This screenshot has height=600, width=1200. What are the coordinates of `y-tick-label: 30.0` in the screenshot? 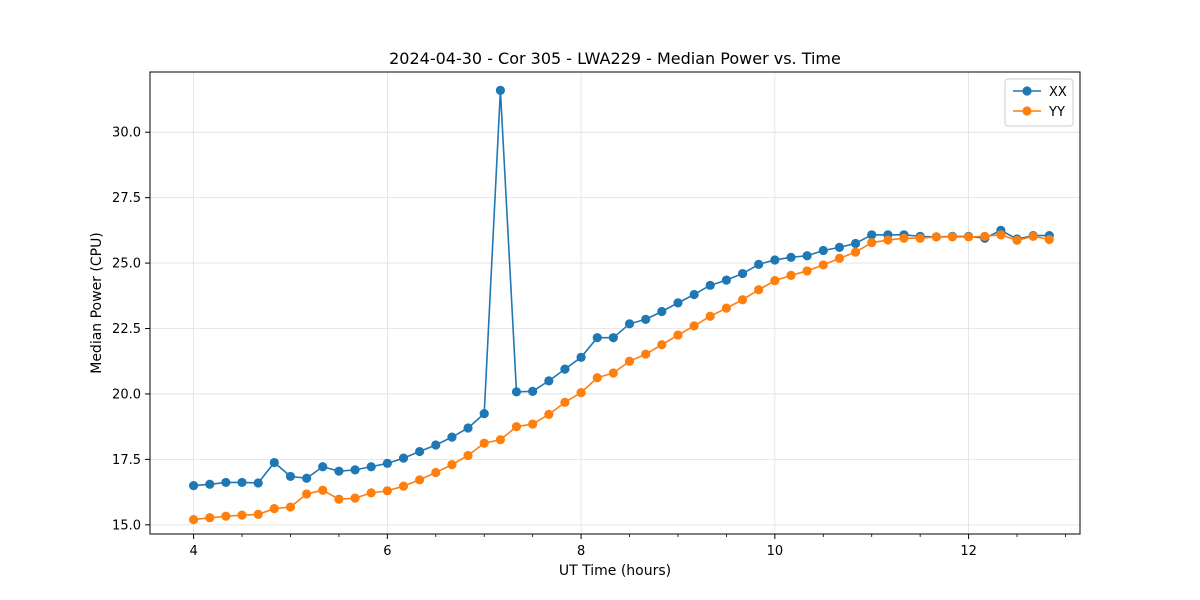 It's located at (126, 133).